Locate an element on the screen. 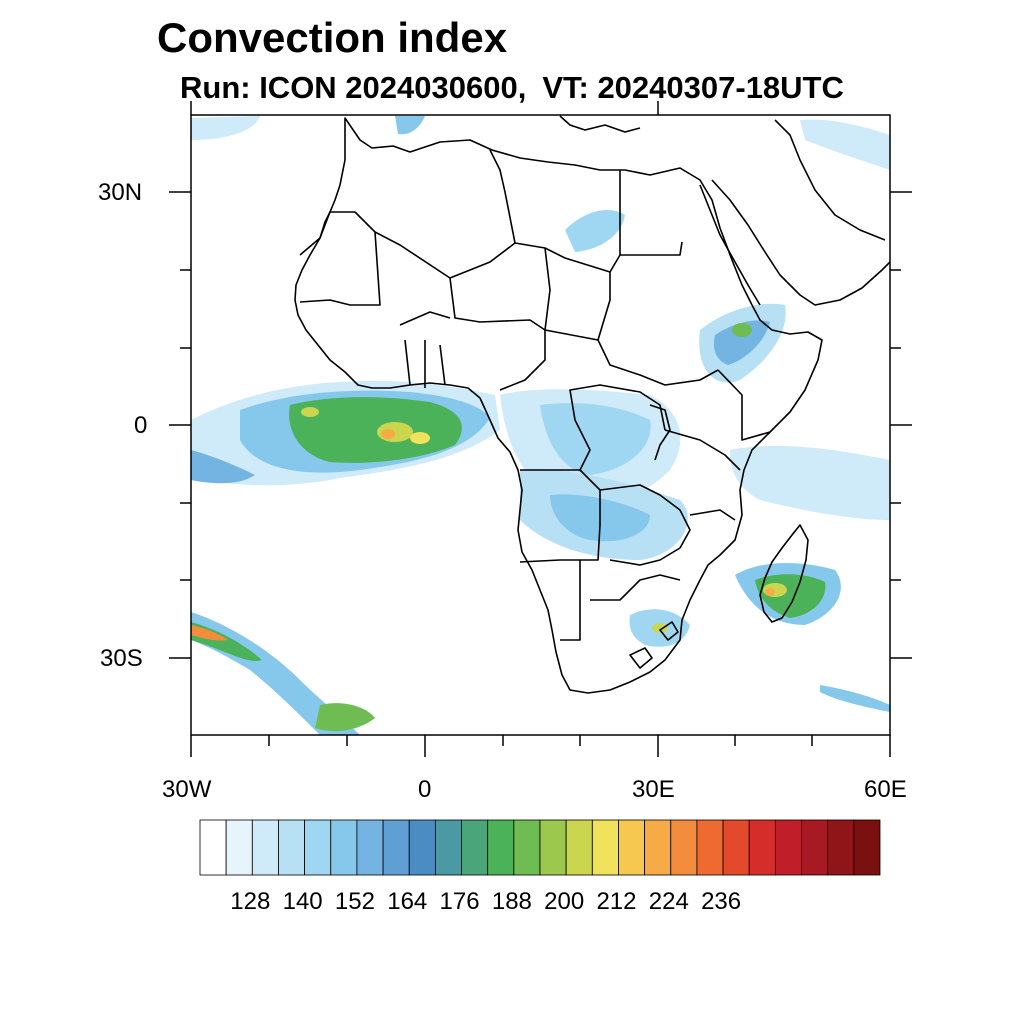 The height and width of the screenshot is (1024, 1024). convection-area-sw-band is located at coordinates (345, 717).